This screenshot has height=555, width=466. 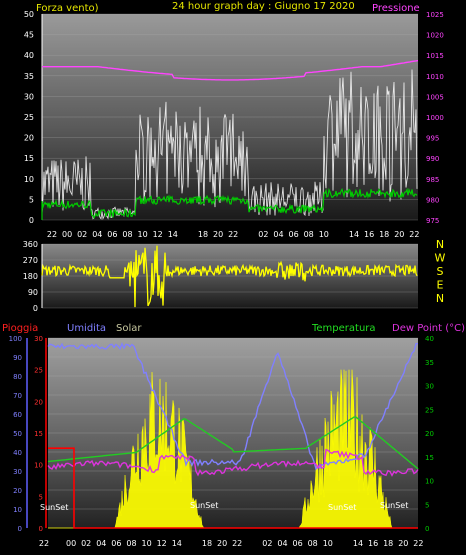 I want to click on hour-tick: 10, so click(x=328, y=543).